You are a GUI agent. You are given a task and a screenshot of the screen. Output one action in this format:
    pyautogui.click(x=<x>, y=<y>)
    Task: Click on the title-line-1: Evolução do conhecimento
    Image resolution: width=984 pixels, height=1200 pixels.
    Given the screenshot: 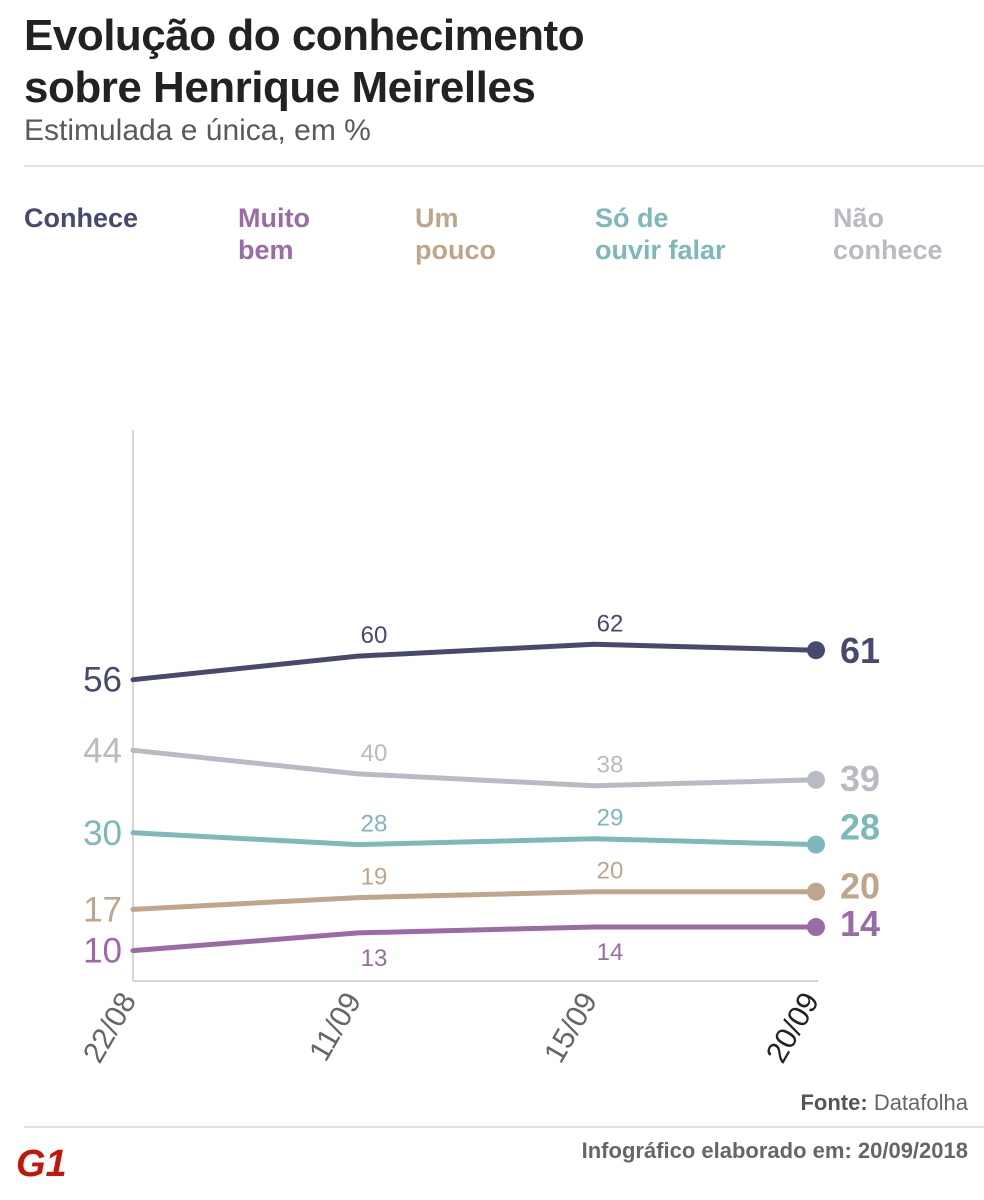 What is the action you would take?
    pyautogui.click(x=304, y=35)
    